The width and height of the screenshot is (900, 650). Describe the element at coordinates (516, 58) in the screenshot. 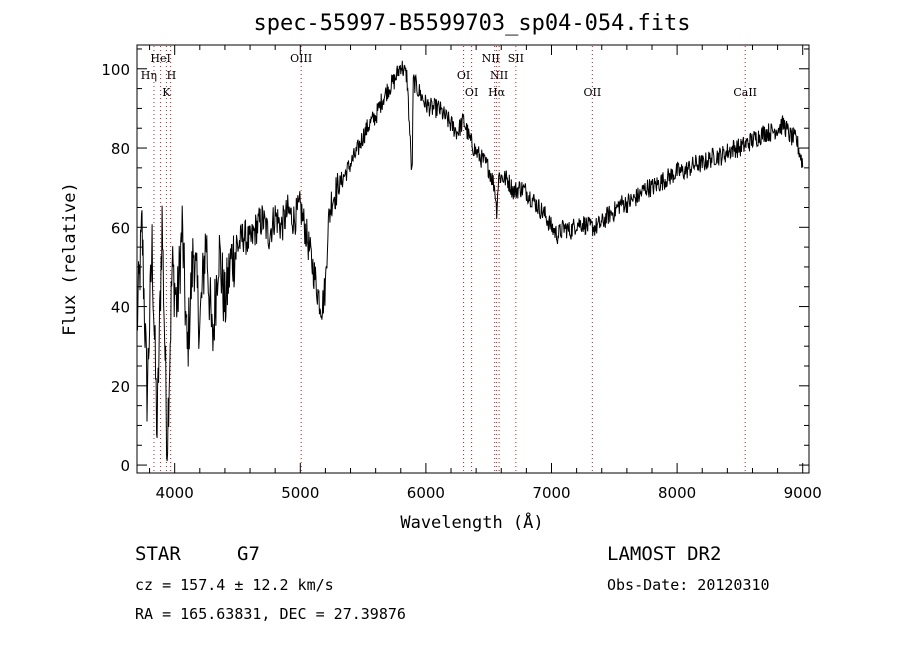

I see `line-label: SII` at that location.